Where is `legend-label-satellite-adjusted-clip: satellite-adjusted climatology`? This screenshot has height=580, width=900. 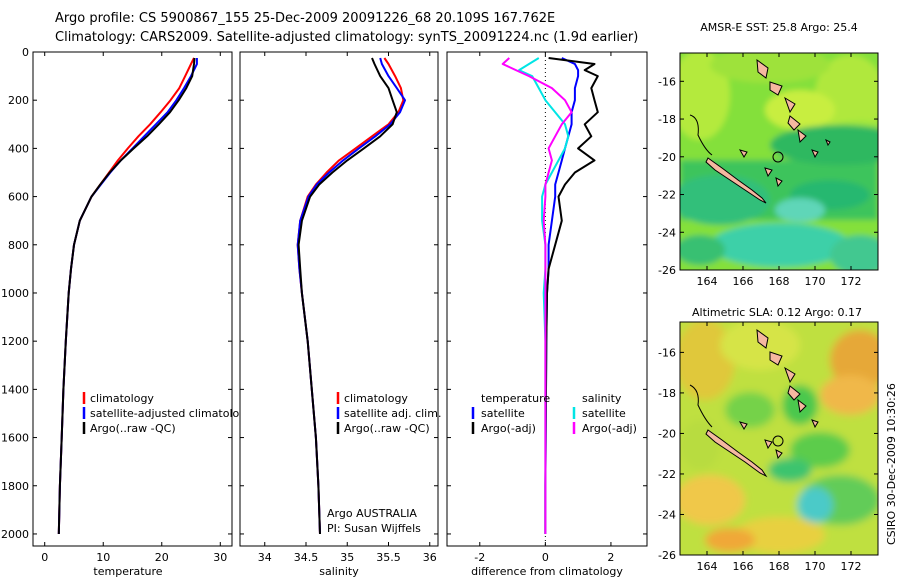
legend-label-satellite-adjusted-clip: satellite-adjusted climatology is located at coordinates (171, 413).